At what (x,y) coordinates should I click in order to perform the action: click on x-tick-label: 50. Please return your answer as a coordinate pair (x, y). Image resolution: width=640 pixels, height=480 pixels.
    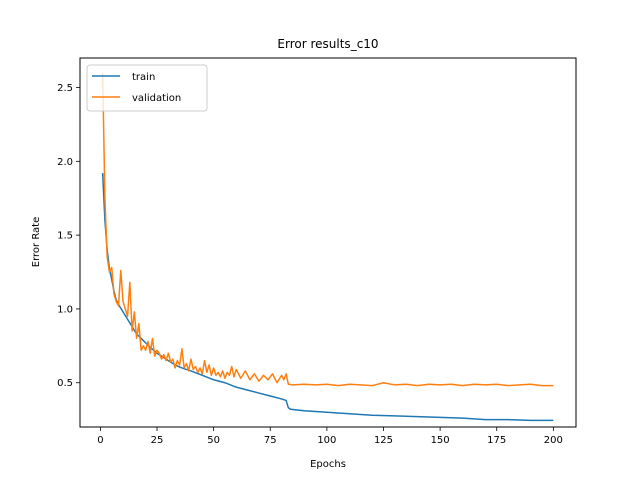
    Looking at the image, I should click on (213, 440).